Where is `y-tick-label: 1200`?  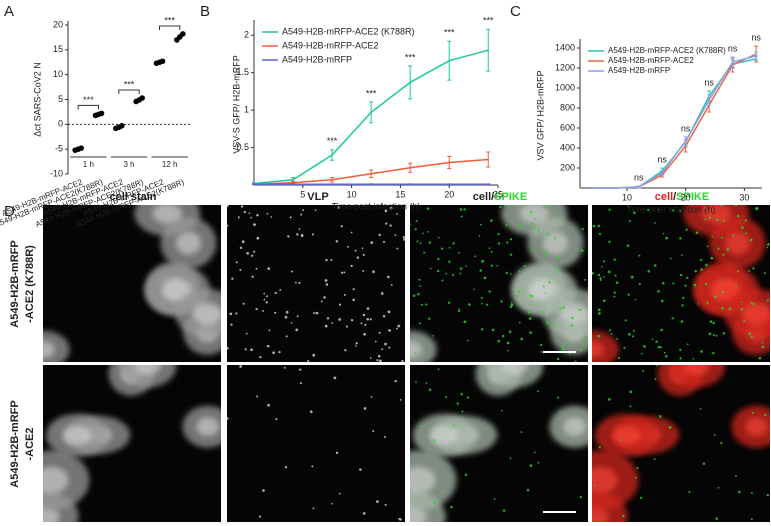
y-tick-label: 1200 is located at coordinates (565, 67).